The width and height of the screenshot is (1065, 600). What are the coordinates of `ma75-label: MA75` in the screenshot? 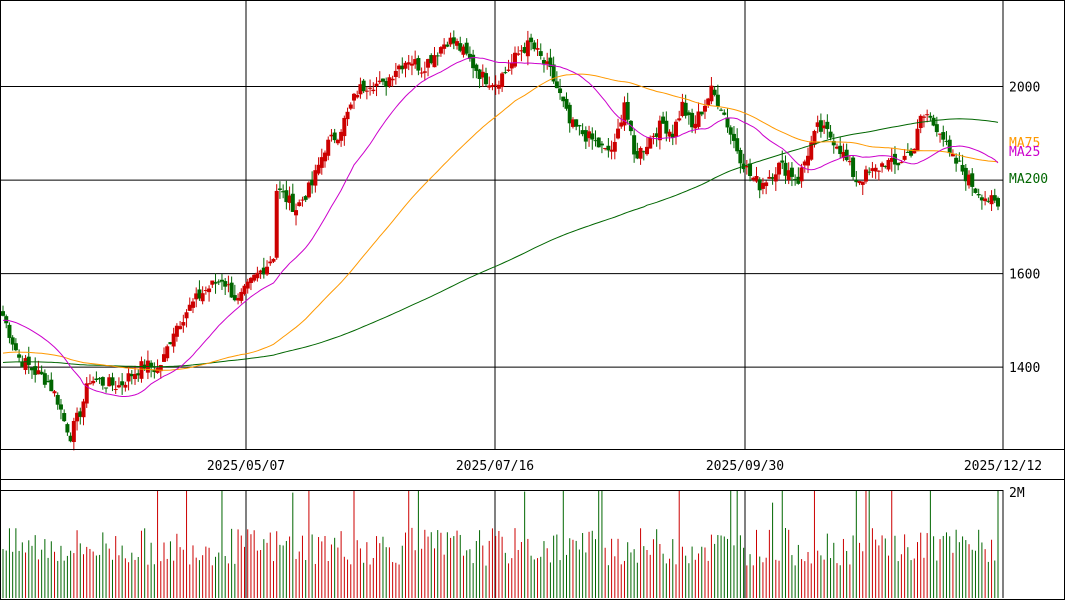 It's located at (1024, 143).